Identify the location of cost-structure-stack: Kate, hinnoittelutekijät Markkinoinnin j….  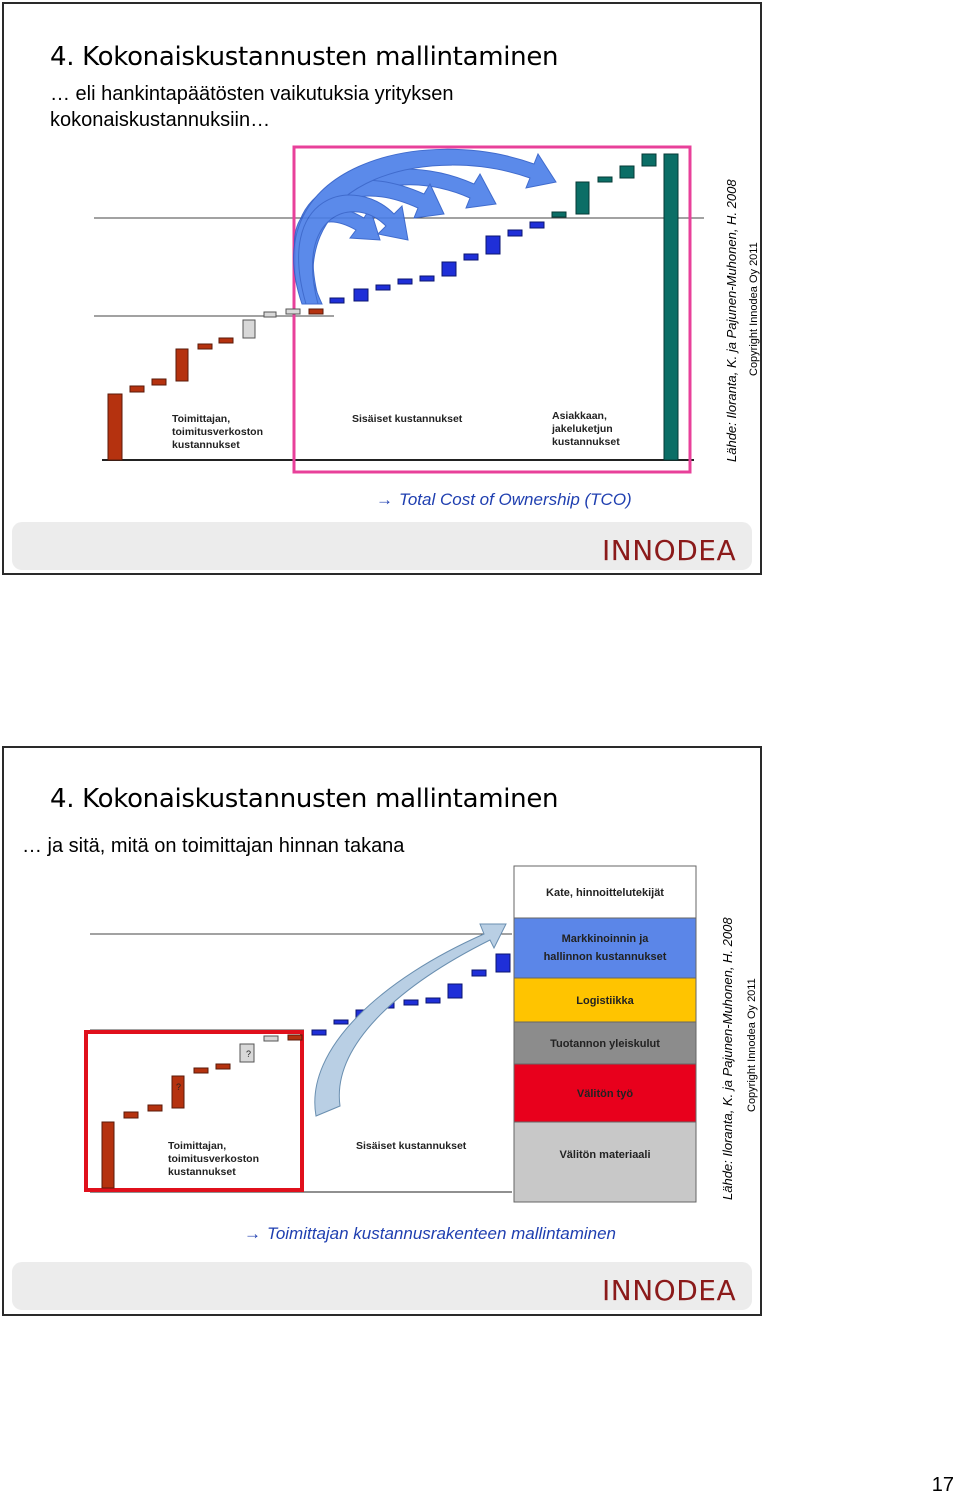
(605, 1034).